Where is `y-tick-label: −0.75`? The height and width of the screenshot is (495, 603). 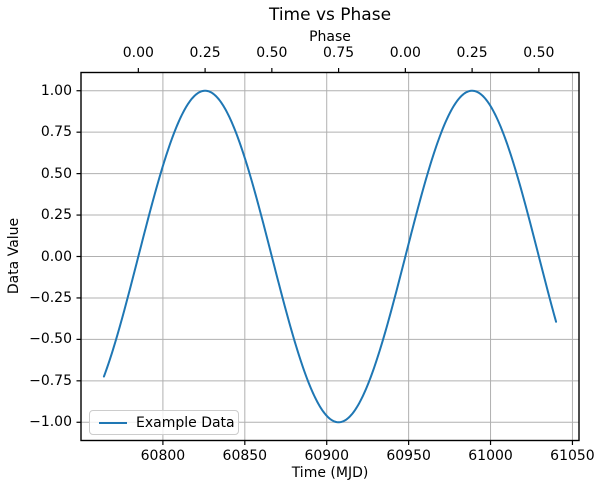 y-tick-label: −0.75 is located at coordinates (50, 380).